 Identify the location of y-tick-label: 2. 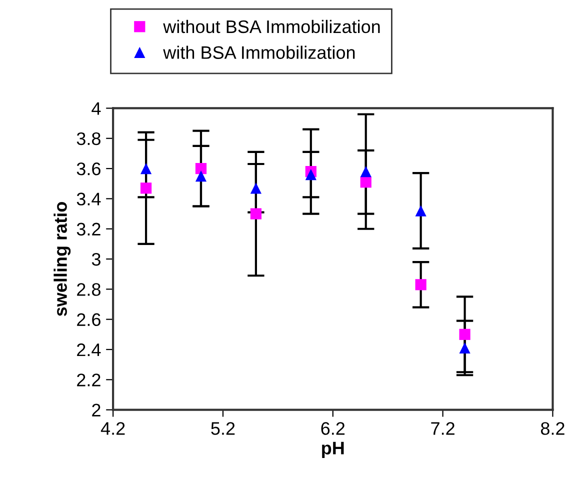
(96, 410).